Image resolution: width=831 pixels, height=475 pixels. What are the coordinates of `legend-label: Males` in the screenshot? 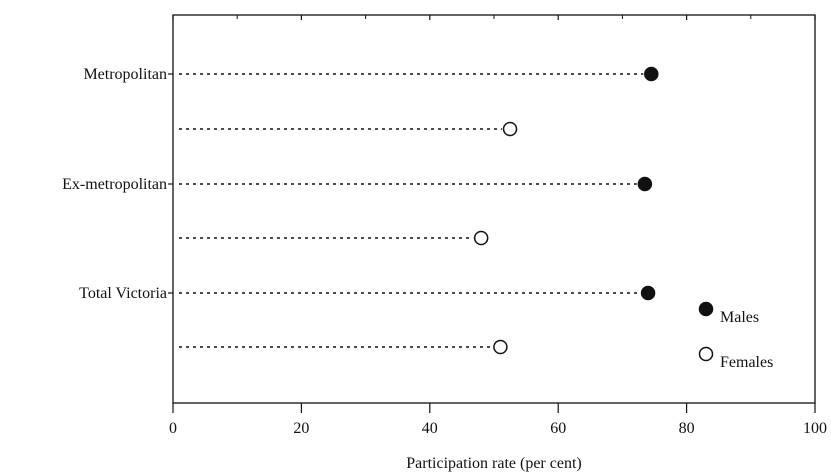 It's located at (739, 317).